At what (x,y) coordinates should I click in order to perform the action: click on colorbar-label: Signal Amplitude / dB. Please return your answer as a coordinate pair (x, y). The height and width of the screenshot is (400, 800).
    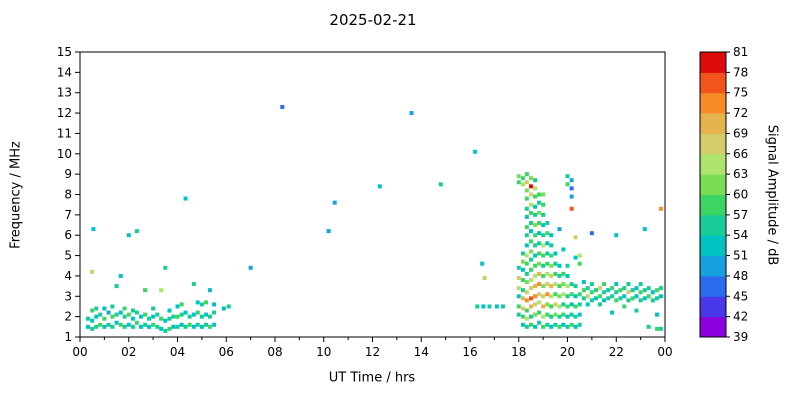
    Looking at the image, I should click on (772, 195).